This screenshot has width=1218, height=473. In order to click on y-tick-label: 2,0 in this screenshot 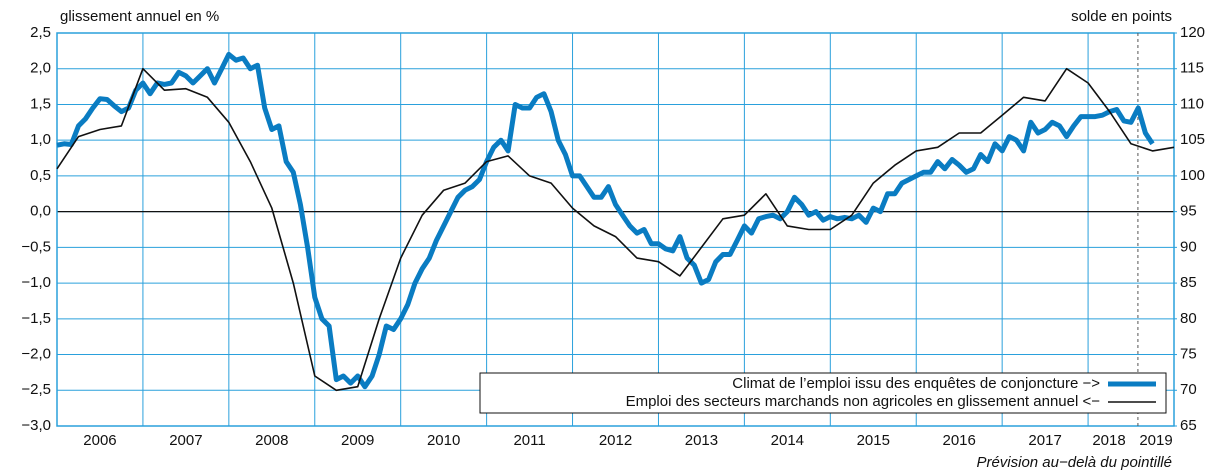, I will do `click(40, 68)`.